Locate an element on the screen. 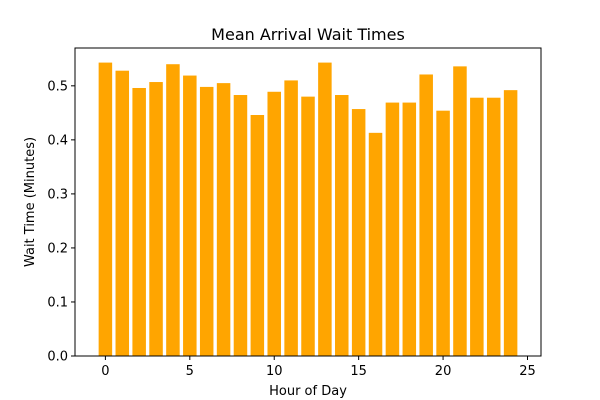  y-tick-label: 0.4 is located at coordinates (57, 140).